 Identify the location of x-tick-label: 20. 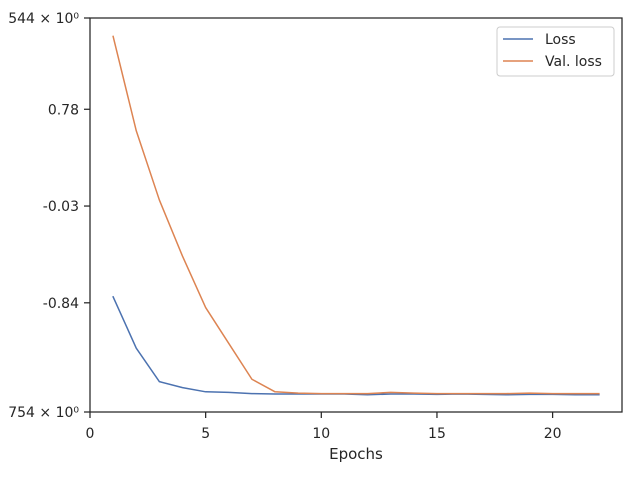
(553, 434).